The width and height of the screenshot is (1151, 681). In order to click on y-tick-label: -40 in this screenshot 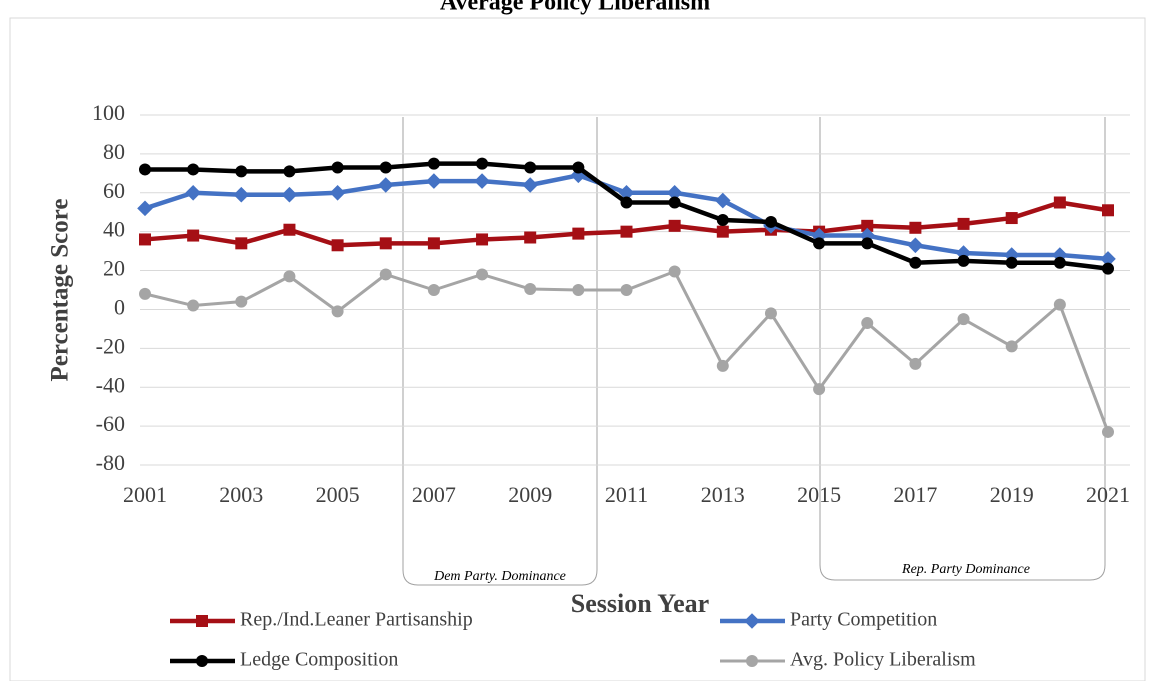, I will do `click(110, 384)`.